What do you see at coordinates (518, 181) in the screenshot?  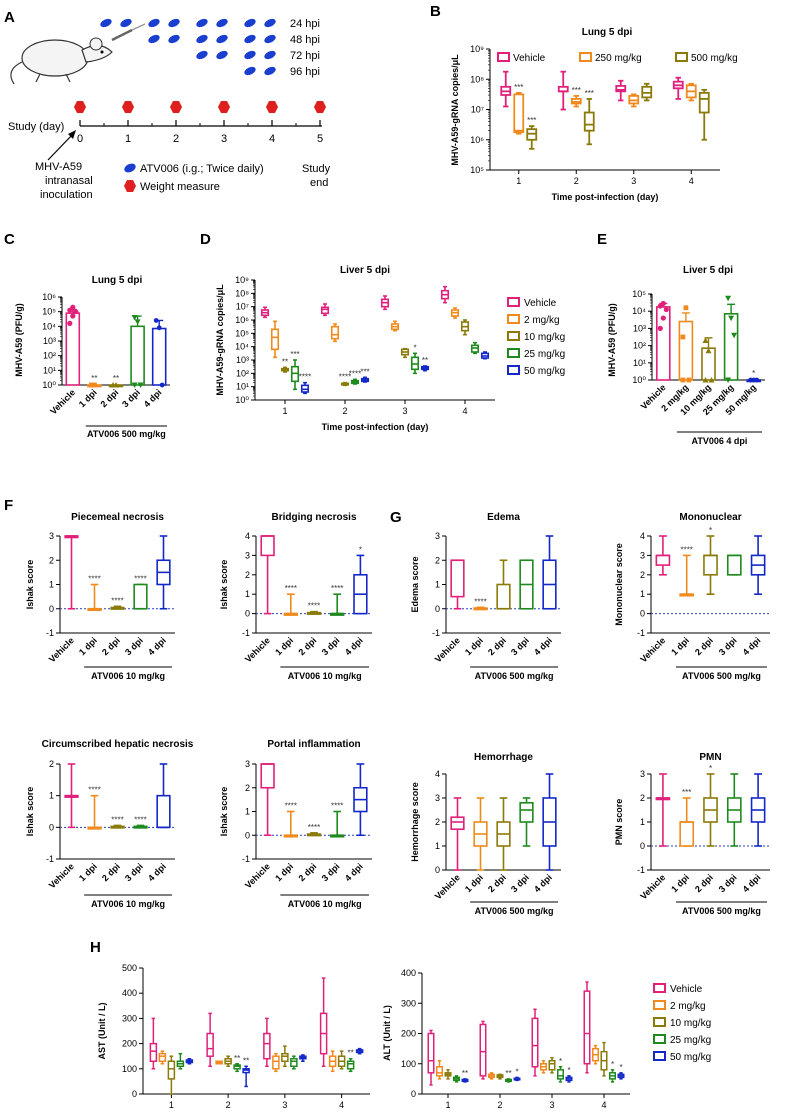 I see `x-tick-label: 1` at bounding box center [518, 181].